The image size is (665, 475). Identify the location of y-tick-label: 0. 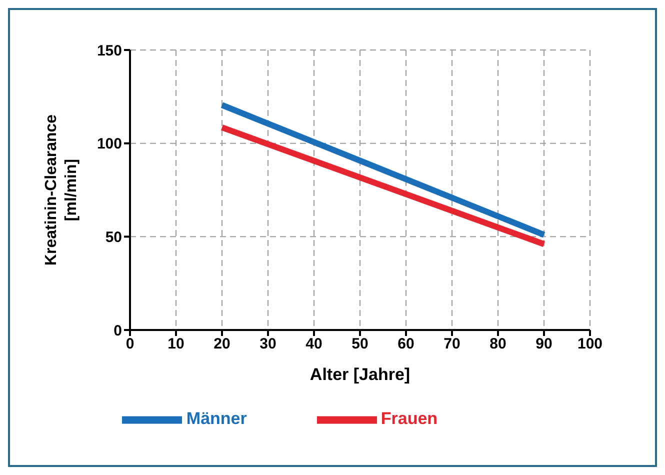
(118, 331).